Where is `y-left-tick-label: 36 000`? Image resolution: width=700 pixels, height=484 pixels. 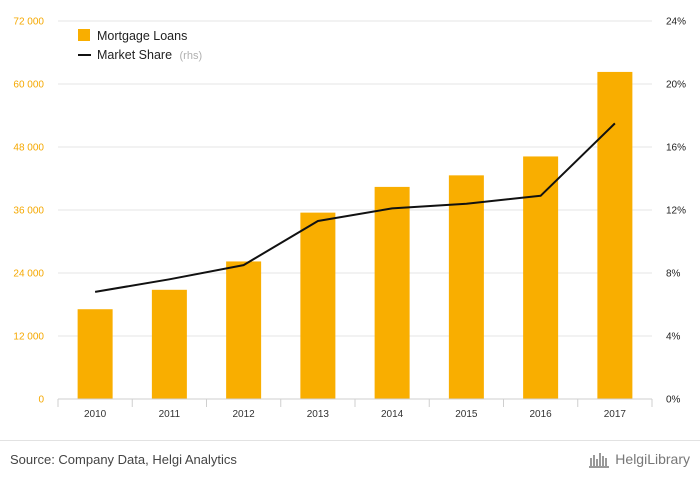 y-left-tick-label: 36 000 is located at coordinates (28, 211).